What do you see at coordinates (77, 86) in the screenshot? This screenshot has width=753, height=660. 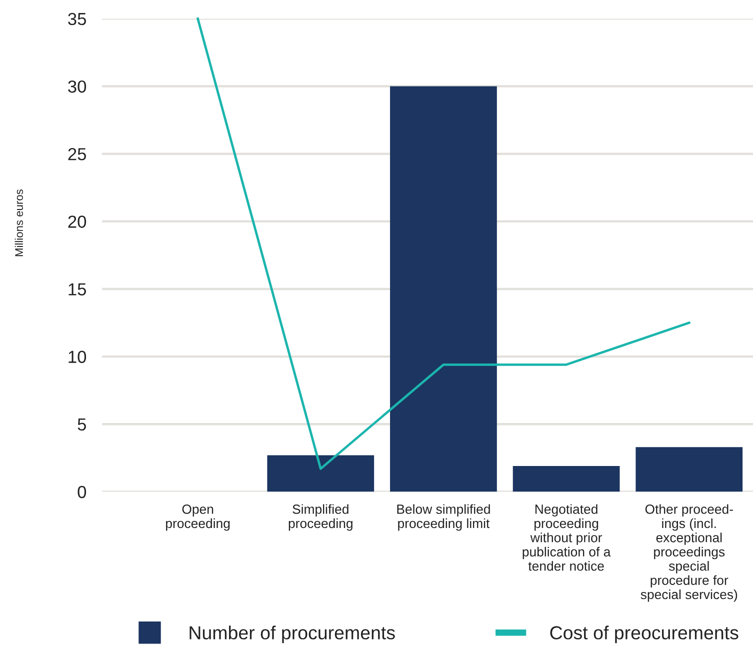 I see `y-tick-label: 30` at bounding box center [77, 86].